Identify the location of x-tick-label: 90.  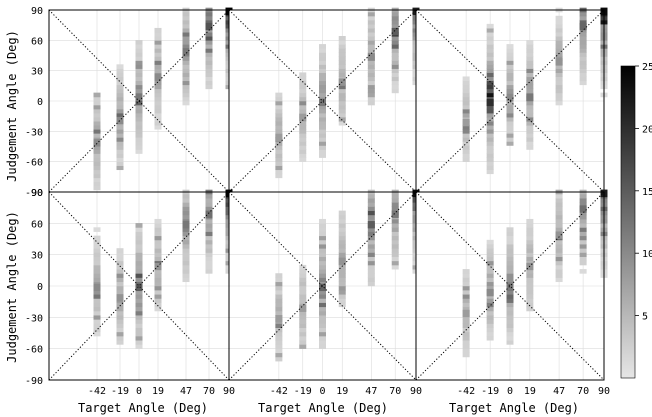
(416, 391).